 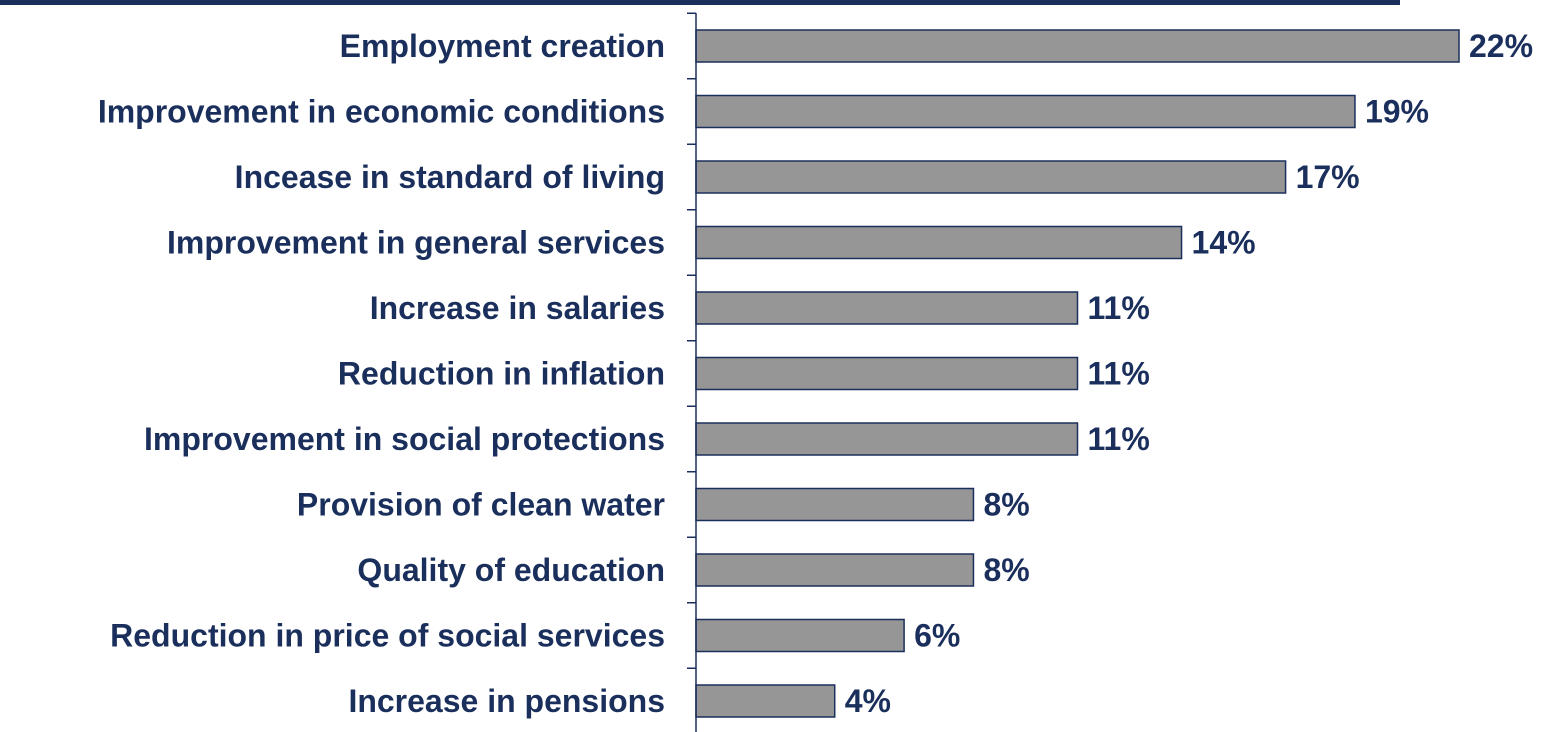 I want to click on top-rule, so click(x=700, y=2).